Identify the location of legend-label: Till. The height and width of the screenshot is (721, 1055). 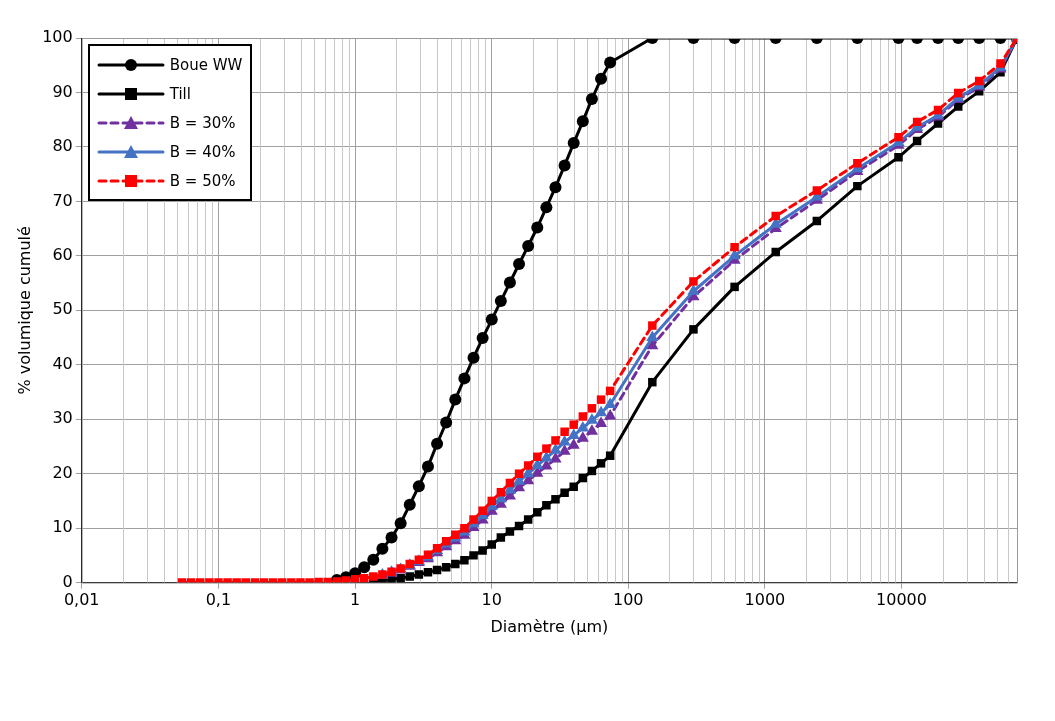
(180, 93).